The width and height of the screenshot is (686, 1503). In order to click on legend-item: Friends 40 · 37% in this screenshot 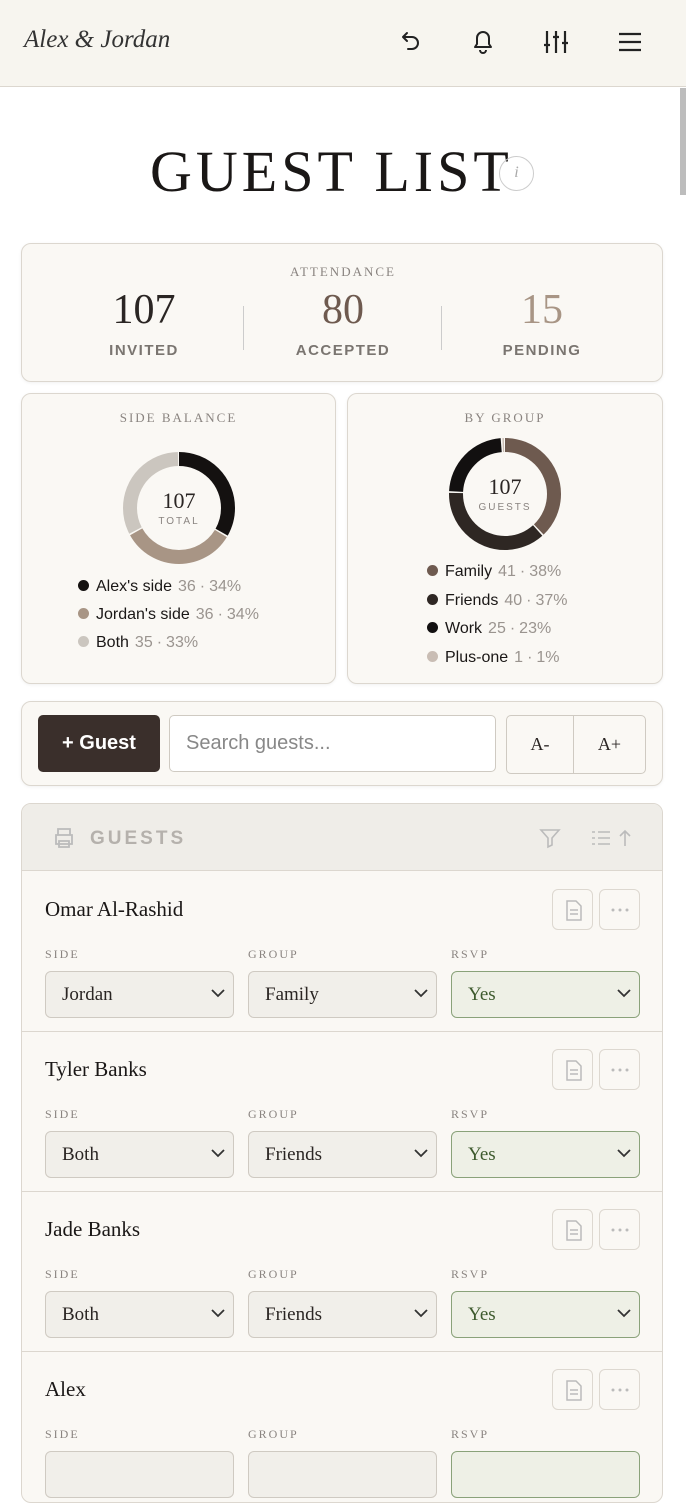, I will do `click(497, 601)`.